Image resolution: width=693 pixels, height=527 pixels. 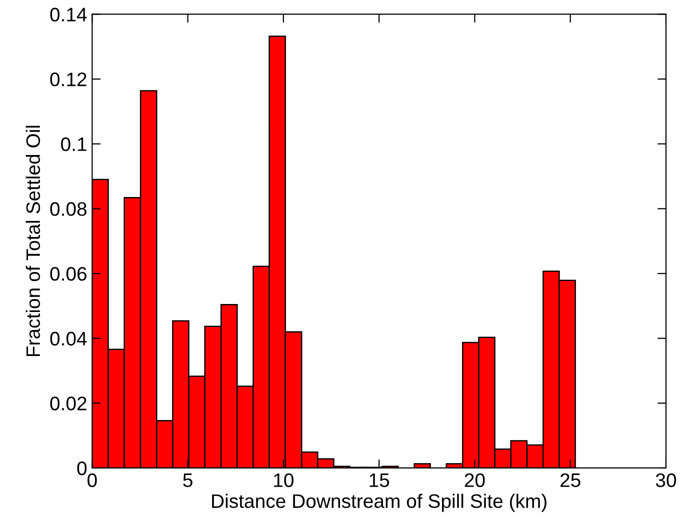 What do you see at coordinates (68, 15) in the screenshot?
I see `y-tick-label: 0.14` at bounding box center [68, 15].